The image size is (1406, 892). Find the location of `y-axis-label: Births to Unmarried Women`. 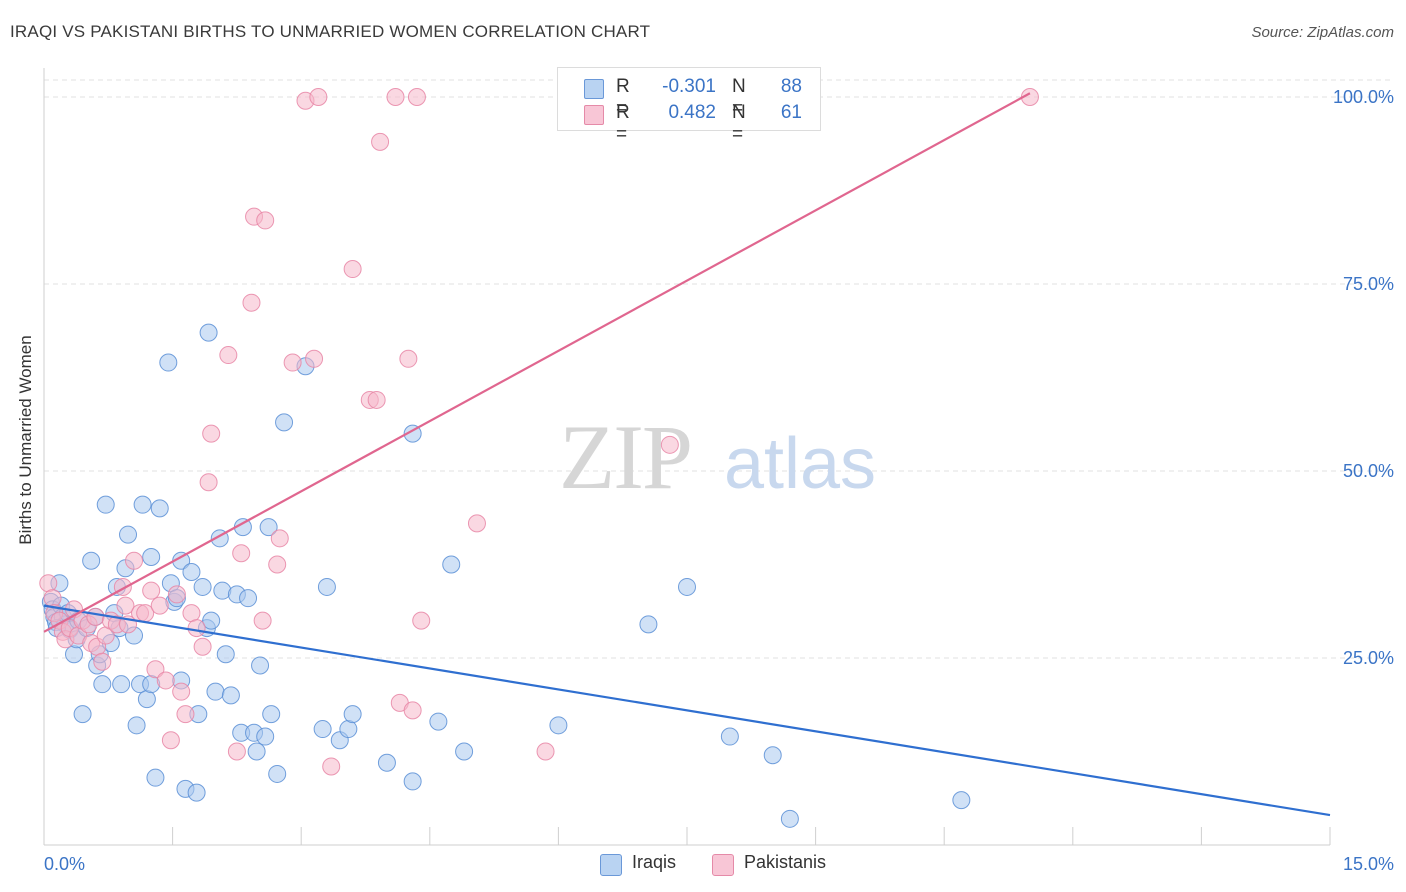

y-axis-label: Births to Unmarried Women is located at coordinates (25, 440).